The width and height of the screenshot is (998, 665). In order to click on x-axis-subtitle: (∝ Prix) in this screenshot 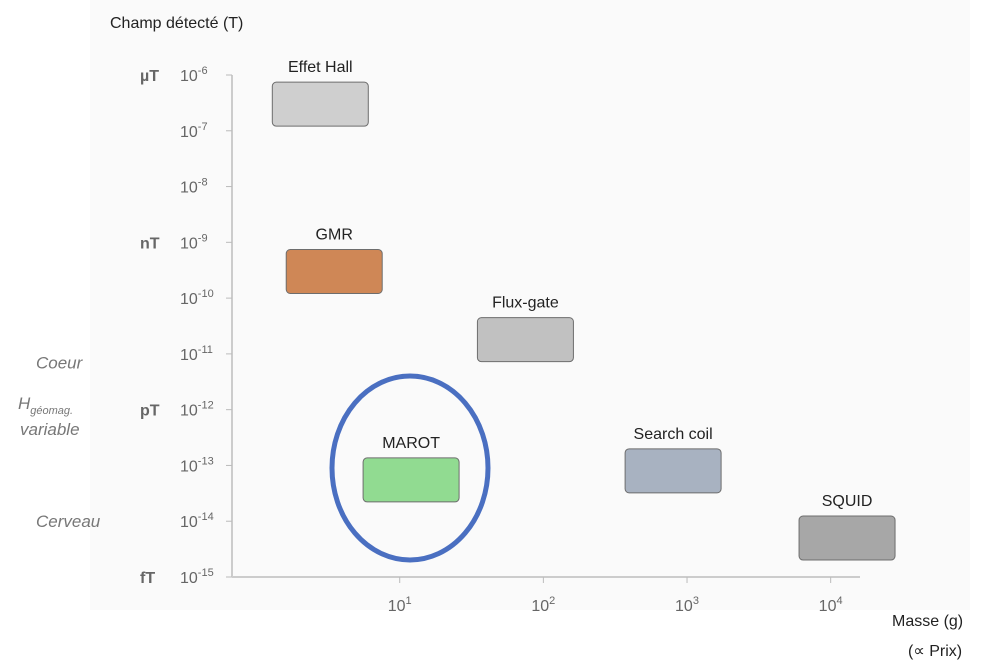, I will do `click(935, 651)`.